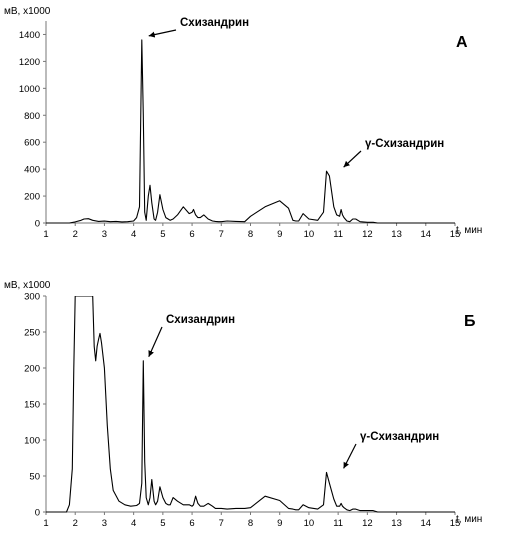 This screenshot has height=549, width=505. I want to click on panel-label: Б, so click(470, 321).